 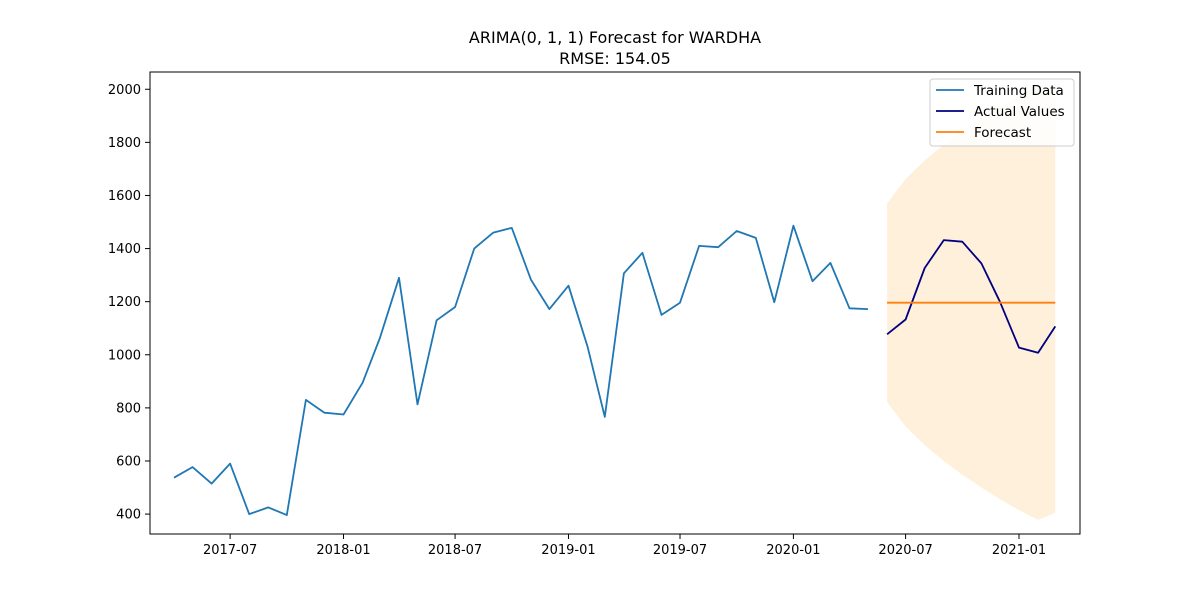 I want to click on x-tick-label: 2020-07, so click(x=905, y=550).